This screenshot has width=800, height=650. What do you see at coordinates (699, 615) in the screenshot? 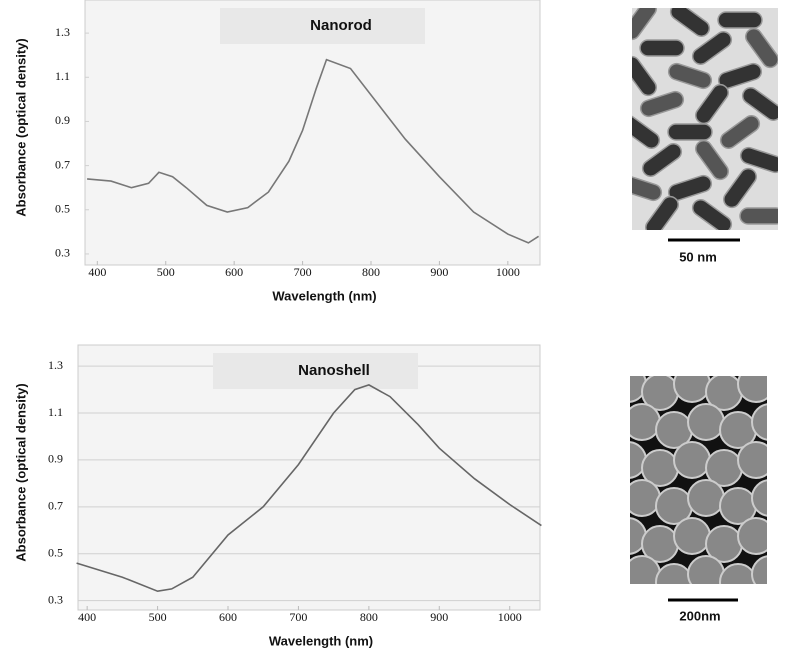
I see `scale-label: 200nm` at bounding box center [699, 615].